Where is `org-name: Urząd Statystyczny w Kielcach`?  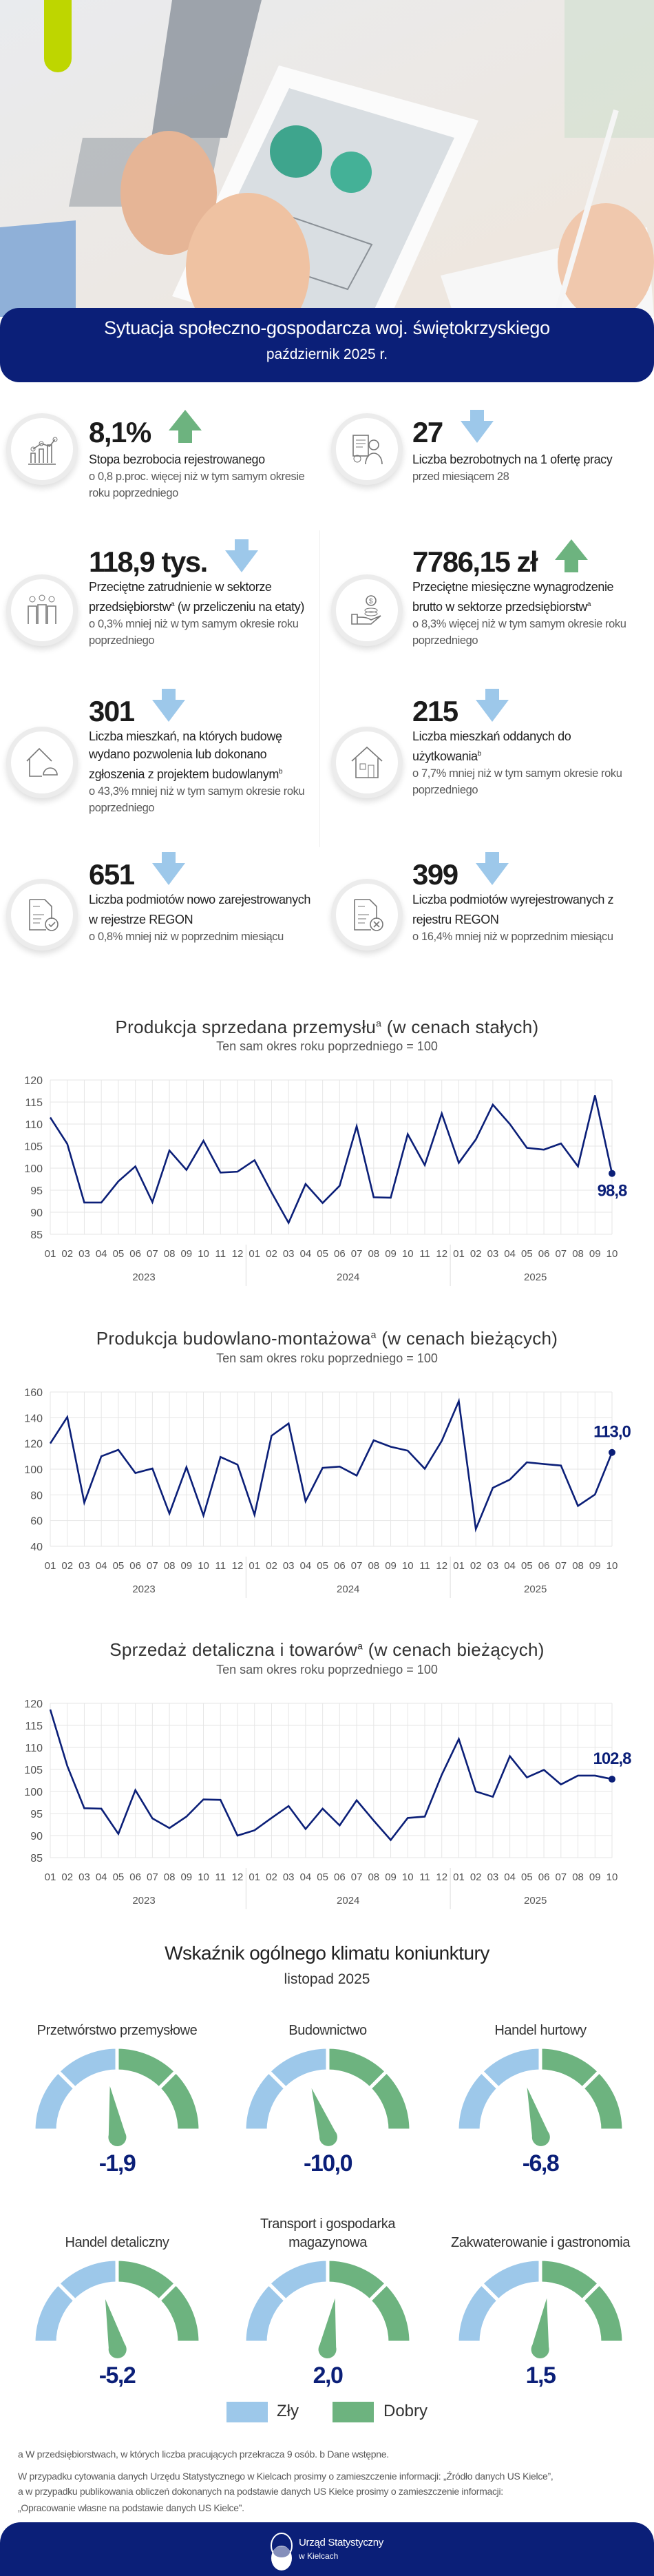
org-name: Urząd Statystyczny w Kielcach is located at coordinates (341, 2549).